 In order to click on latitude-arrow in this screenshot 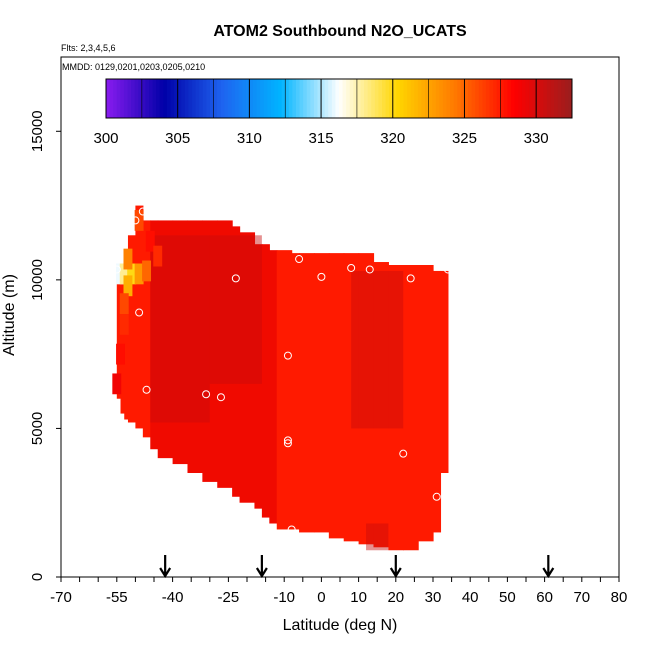, I will do `click(165, 567)`.